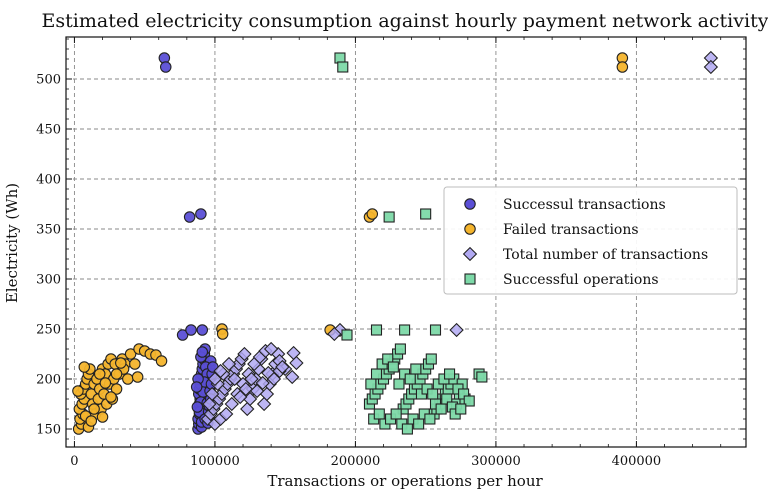  Describe the element at coordinates (12, 243) in the screenshot. I see `y-axis-label: Electricity (Wh)` at that location.